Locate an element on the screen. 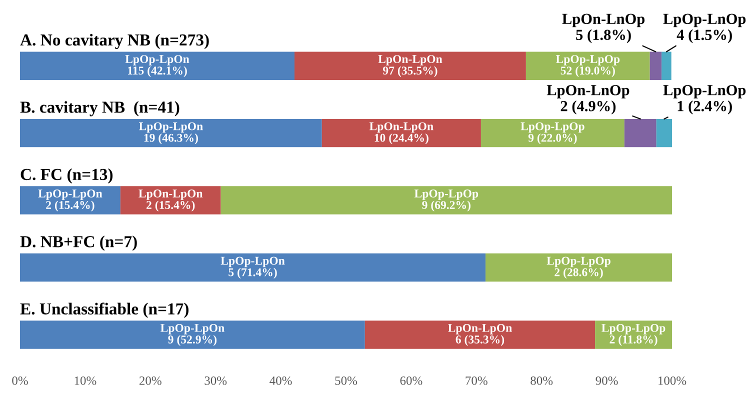 The image size is (750, 395). x-tick-label: 50% is located at coordinates (346, 380).